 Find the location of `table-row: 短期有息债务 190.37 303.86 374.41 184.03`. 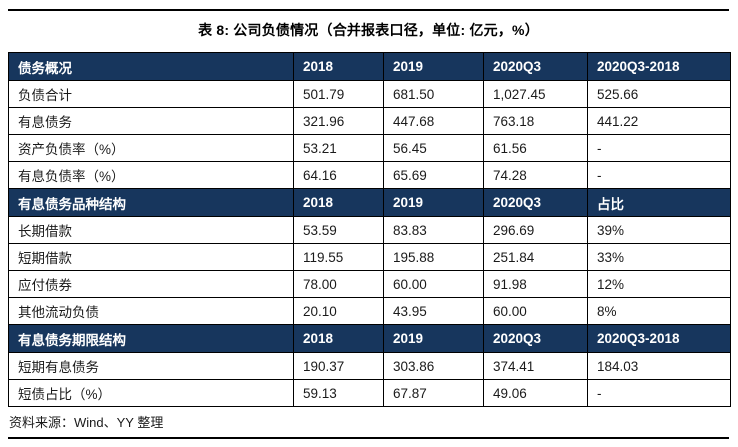

table-row: 短期有息债务 190.37 303.86 374.41 184.03 is located at coordinates (369, 366).